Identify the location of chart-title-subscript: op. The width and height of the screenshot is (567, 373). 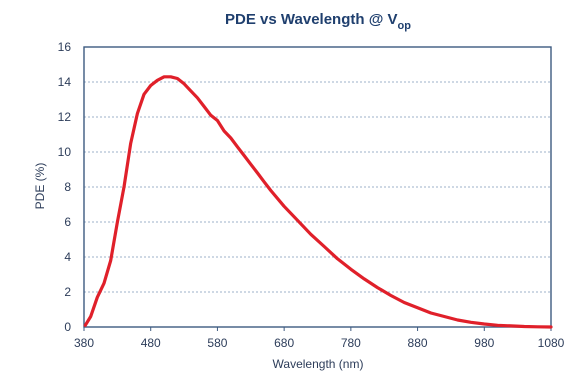
(405, 26).